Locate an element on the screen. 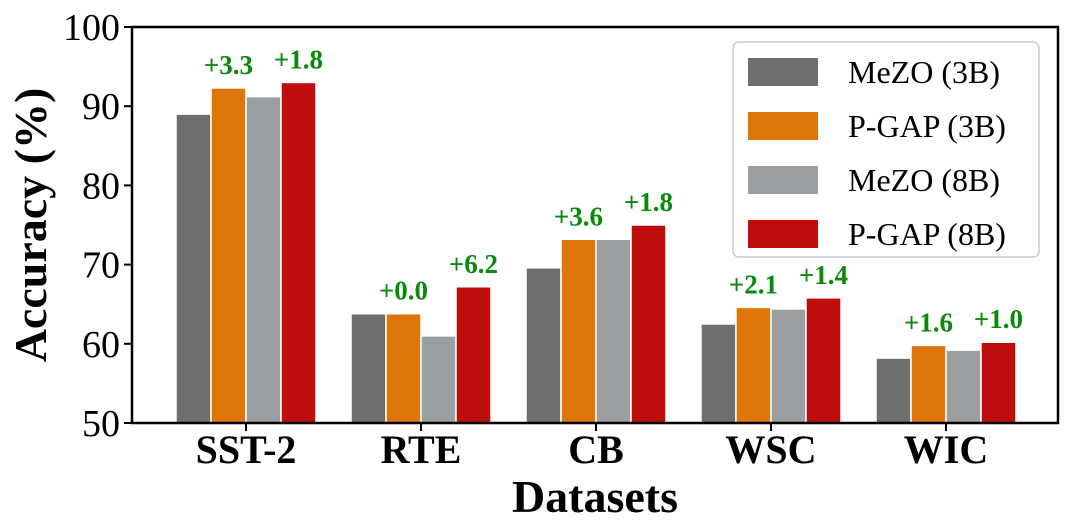 The height and width of the screenshot is (530, 1069). bar-sst-2-p-gap-3b is located at coordinates (228, 255).